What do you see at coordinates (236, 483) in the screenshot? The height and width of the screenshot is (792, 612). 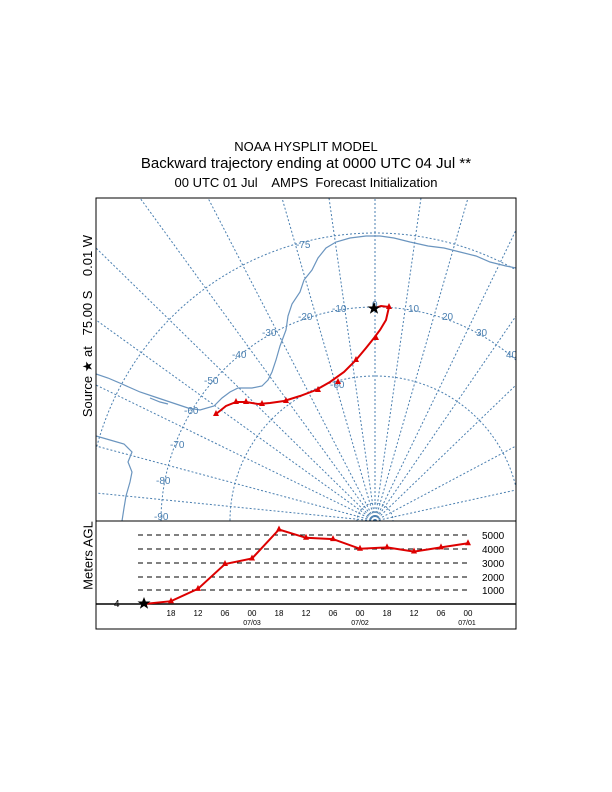 I see `meridian-m80` at bounding box center [236, 483].